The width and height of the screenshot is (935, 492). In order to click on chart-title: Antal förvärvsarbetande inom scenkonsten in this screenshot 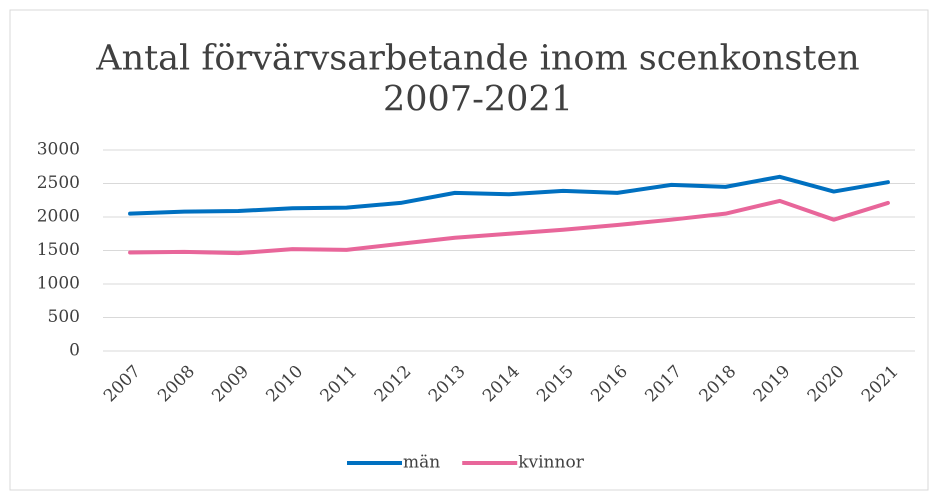, I will do `click(477, 59)`.